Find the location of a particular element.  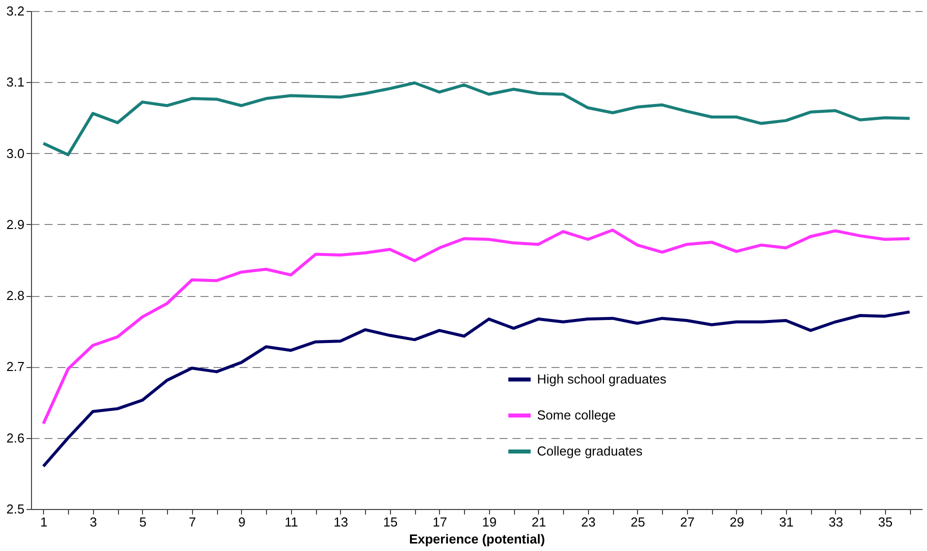

y-tick-label: 2.8 is located at coordinates (15, 296).